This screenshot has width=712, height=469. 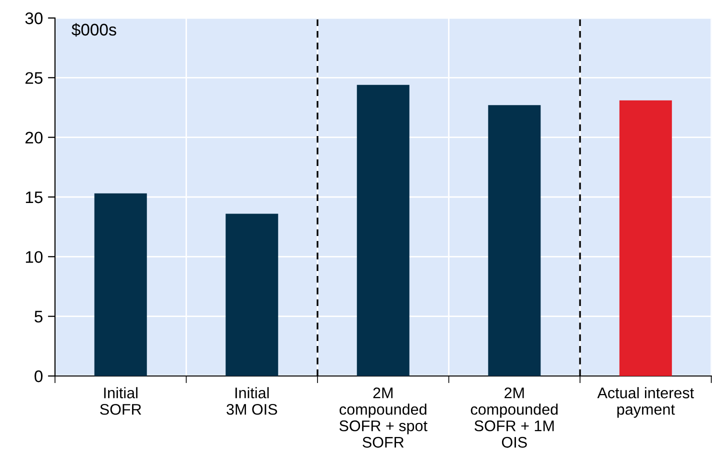 I want to click on y-tick-label: 25, so click(x=33, y=78).